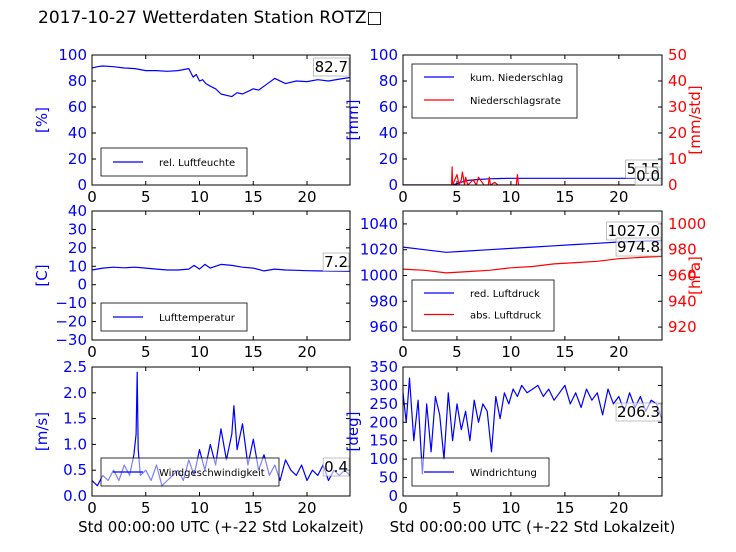  I want to click on y-tick-label: 2.0, so click(75, 393).